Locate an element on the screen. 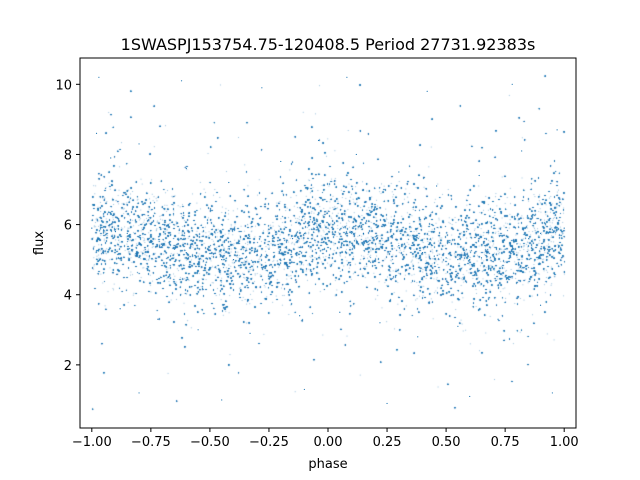  x-tick-label: −1.00 is located at coordinates (92, 442).